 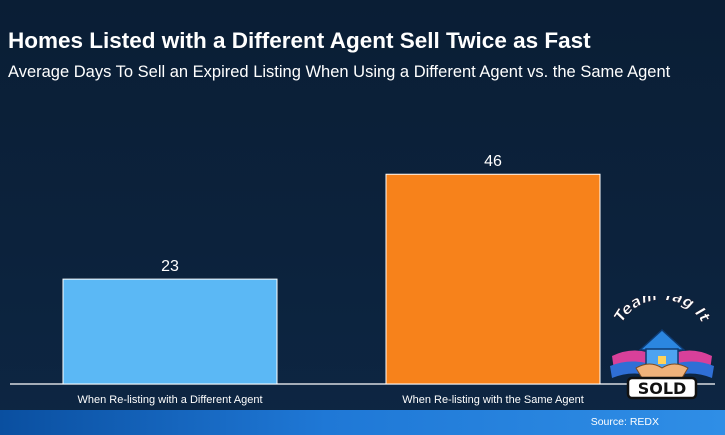 I want to click on data-label-2: 46, so click(x=493, y=161).